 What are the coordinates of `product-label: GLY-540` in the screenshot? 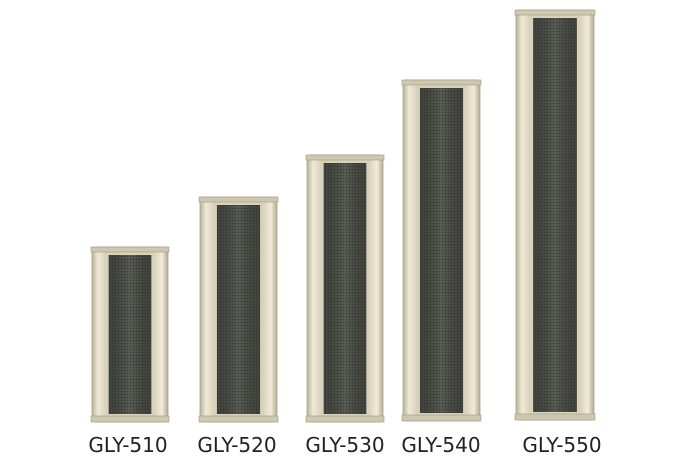 It's located at (440, 445).